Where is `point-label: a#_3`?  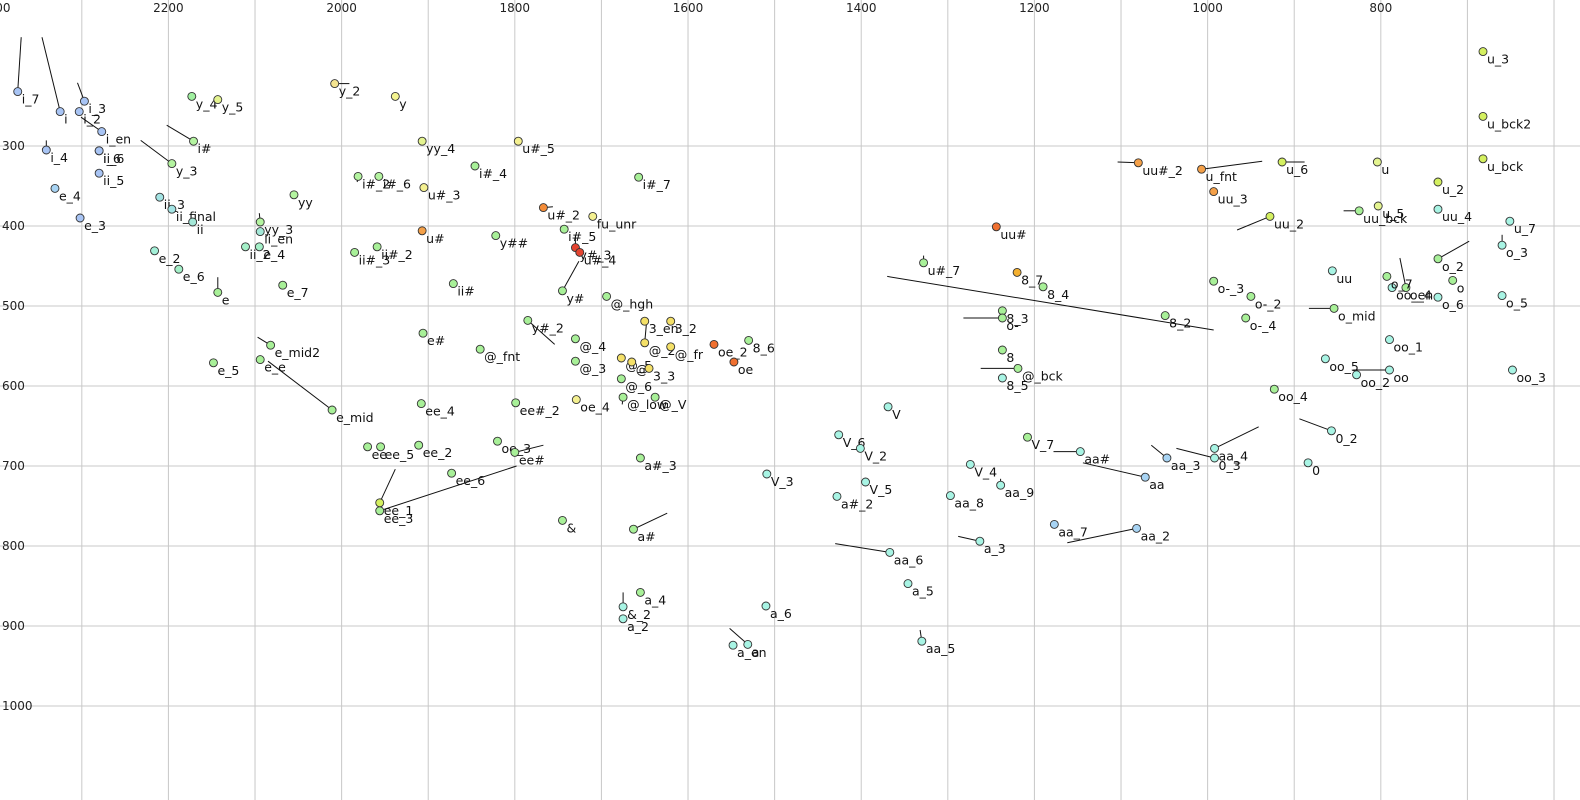 point-label: a#_3 is located at coordinates (660, 465).